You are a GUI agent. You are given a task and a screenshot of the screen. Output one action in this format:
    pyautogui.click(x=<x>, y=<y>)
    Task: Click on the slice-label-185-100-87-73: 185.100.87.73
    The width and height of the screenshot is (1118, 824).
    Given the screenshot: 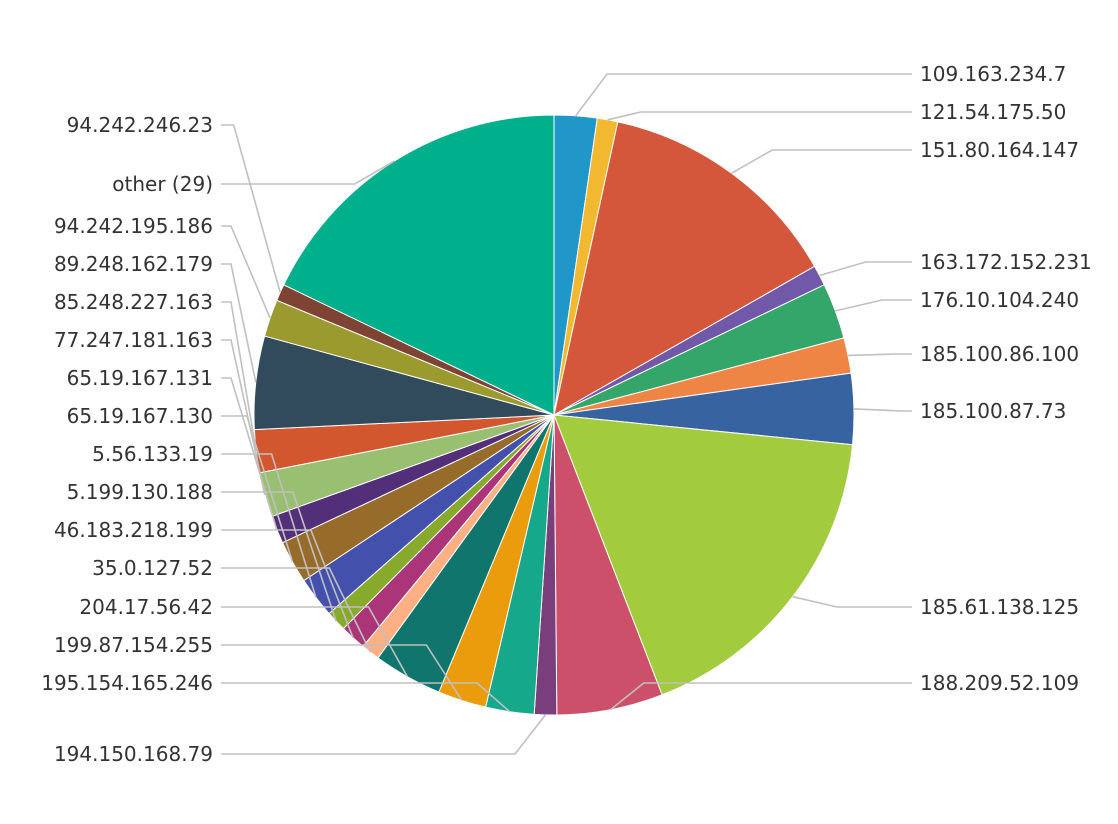 What is the action you would take?
    pyautogui.click(x=993, y=411)
    